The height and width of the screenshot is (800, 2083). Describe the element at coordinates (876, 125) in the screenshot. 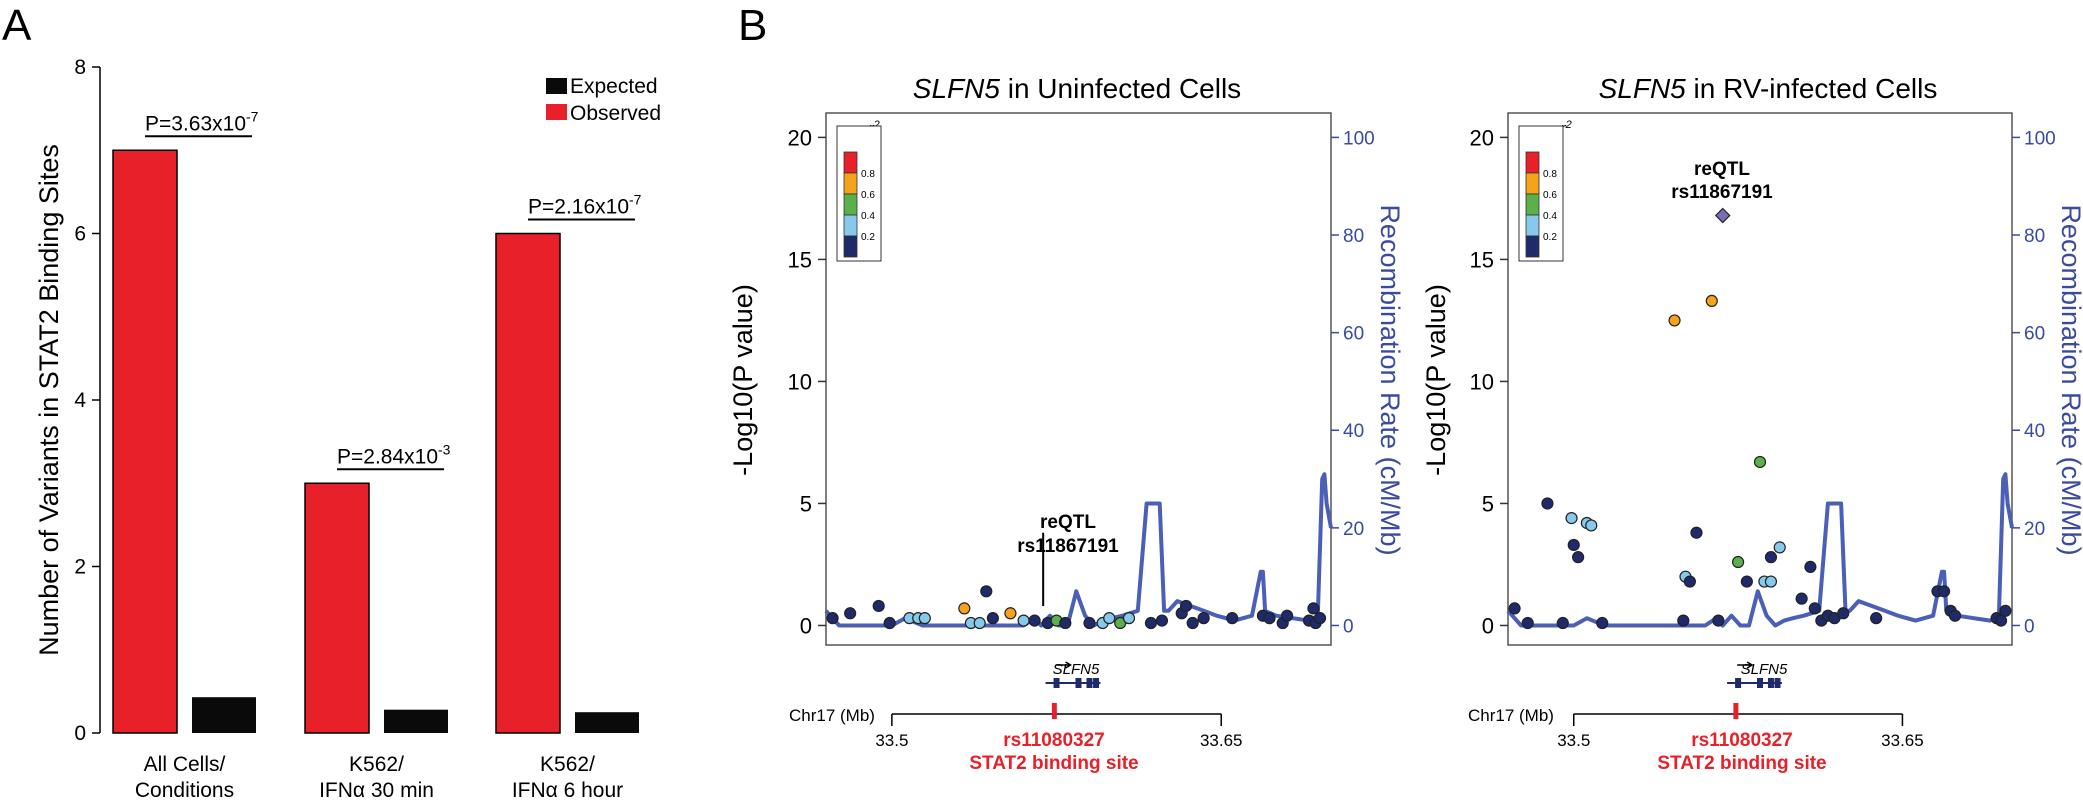

I see `r2-legend-title-sup: 2` at that location.